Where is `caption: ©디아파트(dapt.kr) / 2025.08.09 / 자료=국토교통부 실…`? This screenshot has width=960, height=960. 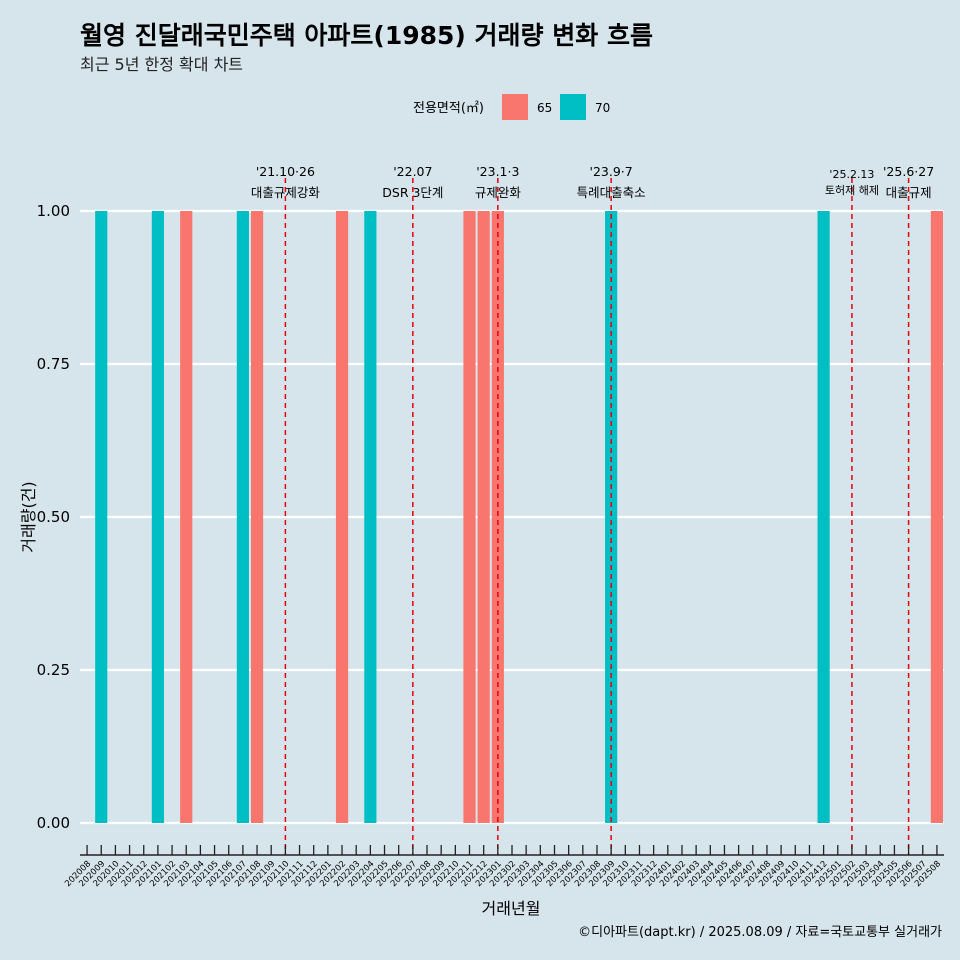
caption: ©디아파트(dapt.kr) / 2025.08.09 / 자료=국토교통부 실… is located at coordinates (760, 932).